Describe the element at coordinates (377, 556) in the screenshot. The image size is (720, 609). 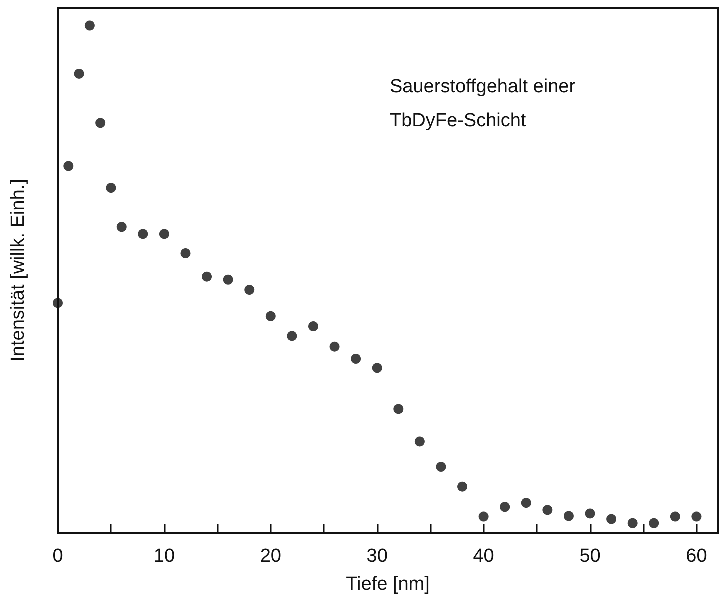
I see `x-tick-label: 30` at that location.